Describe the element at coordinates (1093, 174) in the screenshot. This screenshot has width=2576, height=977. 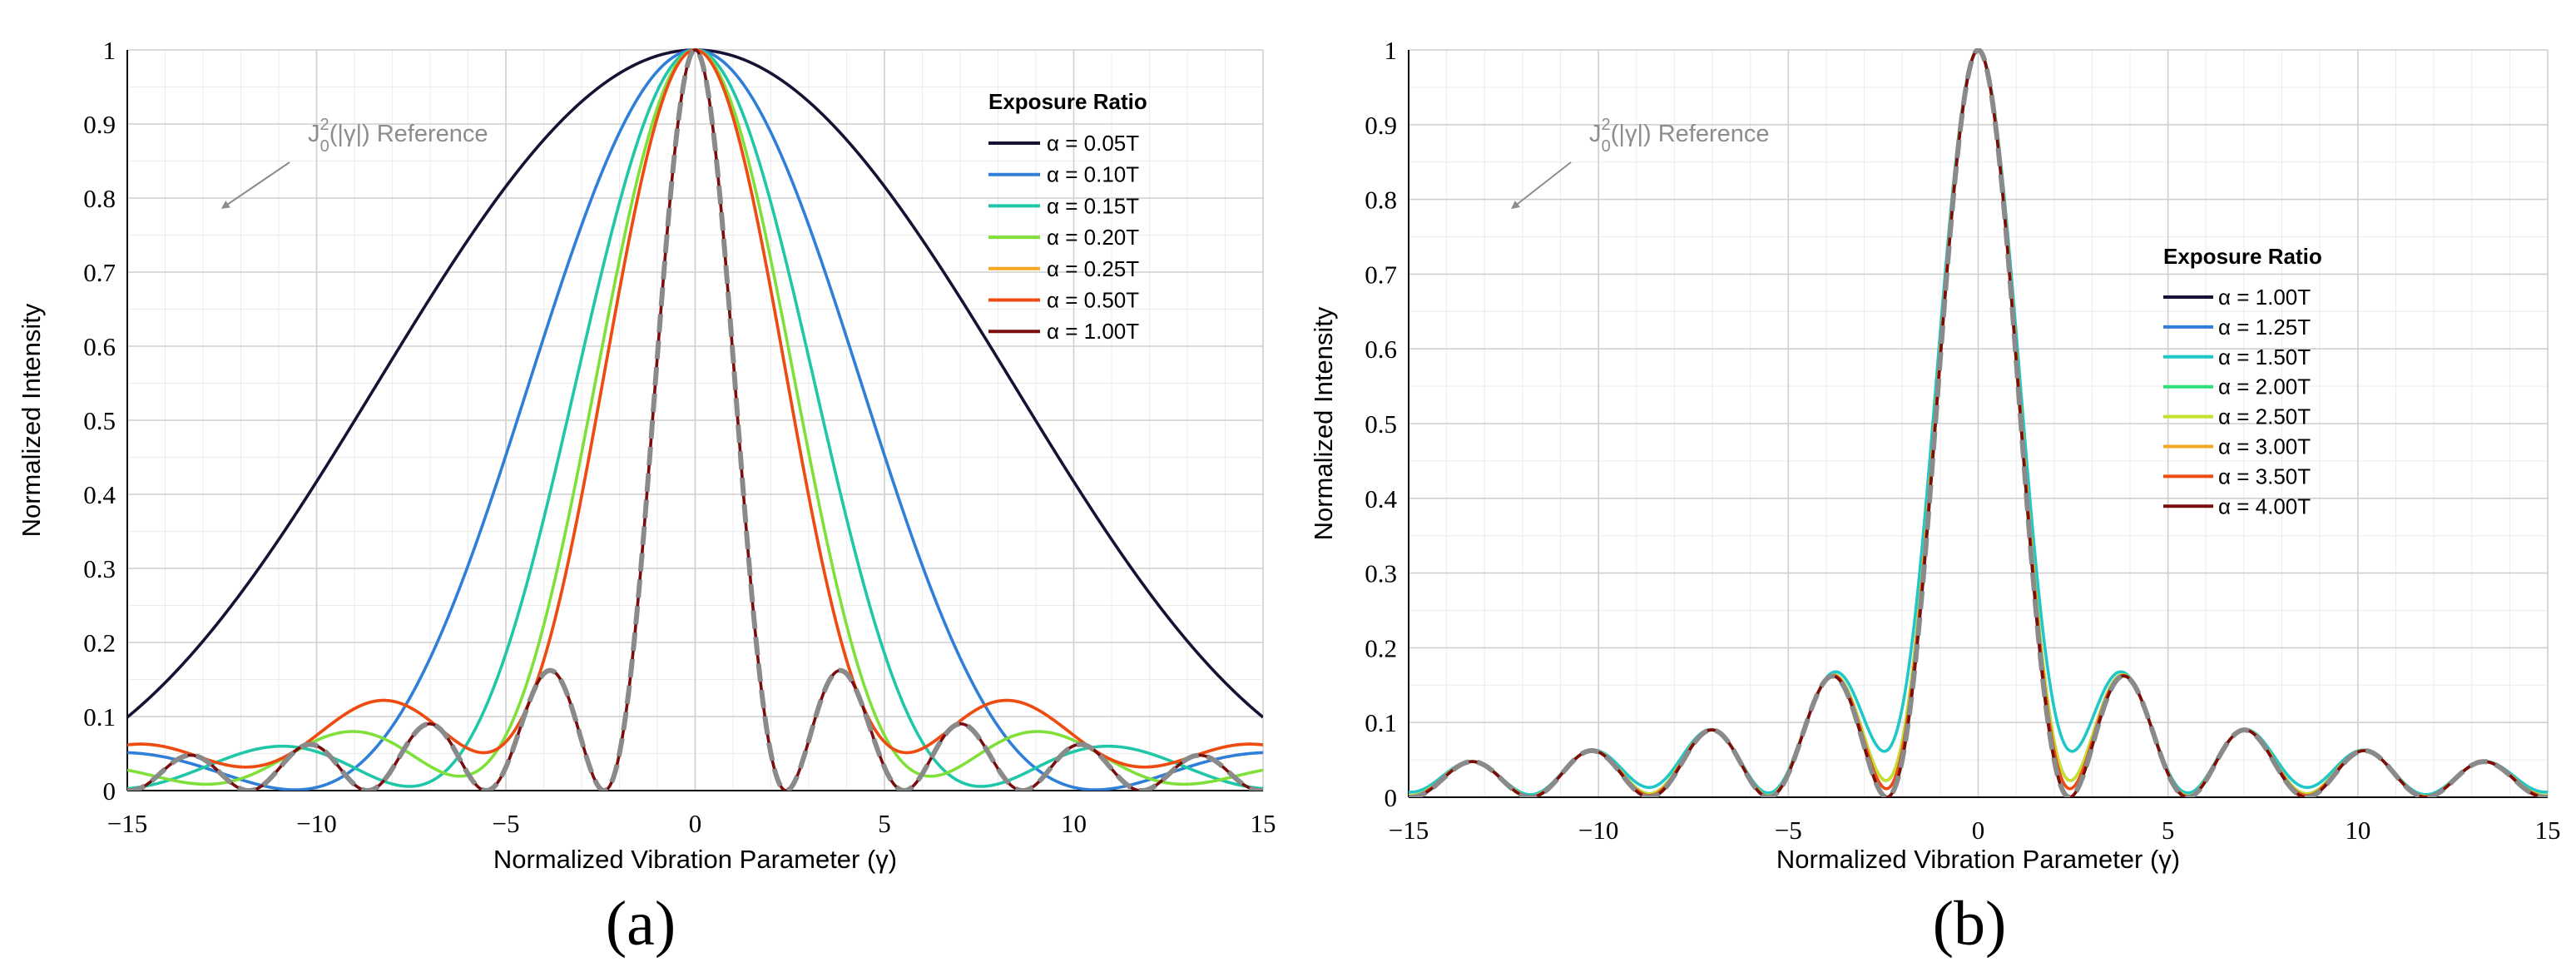
I see `legend-label: α = 0.10T` at that location.